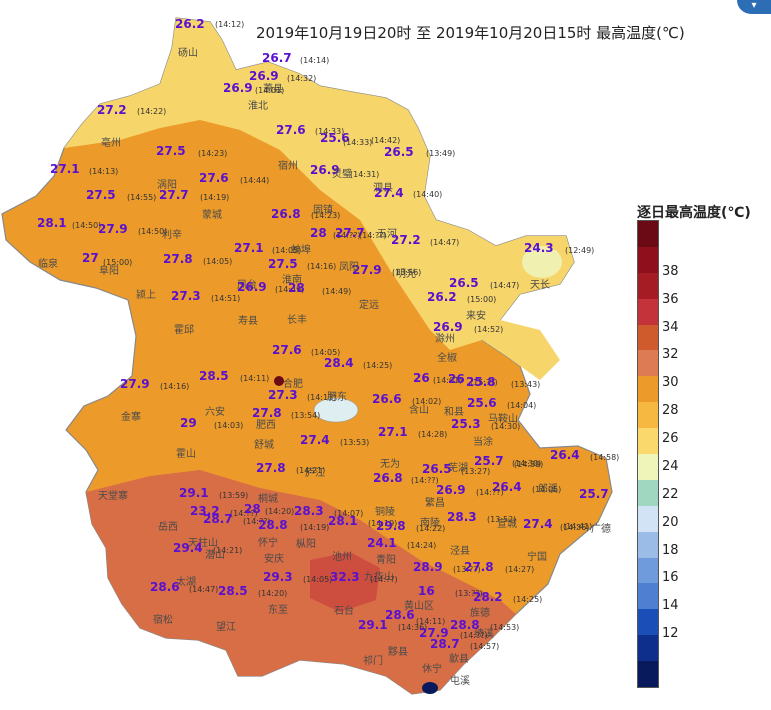 The image size is (771, 710). I want to click on station-name: 马鞍山, so click(503, 419).